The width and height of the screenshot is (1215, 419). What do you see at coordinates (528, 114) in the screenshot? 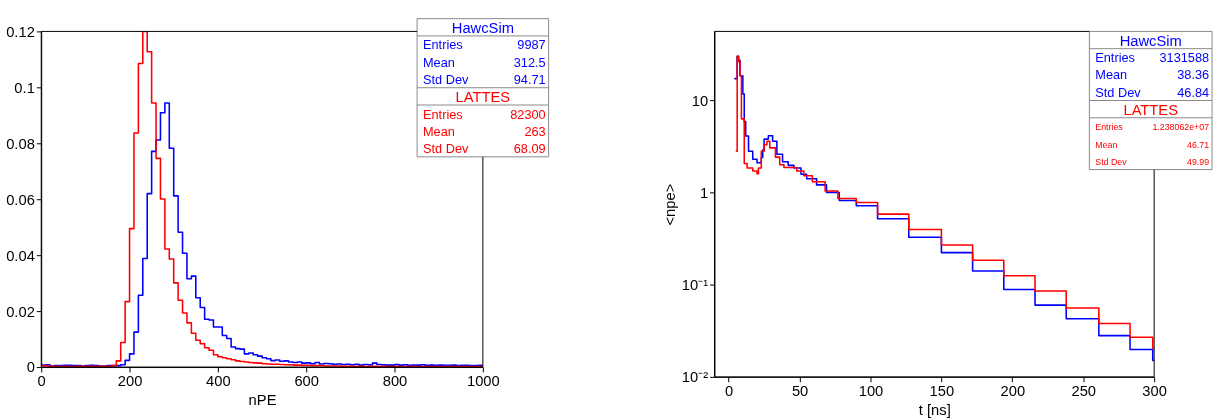
I see `text: 82300` at bounding box center [528, 114].